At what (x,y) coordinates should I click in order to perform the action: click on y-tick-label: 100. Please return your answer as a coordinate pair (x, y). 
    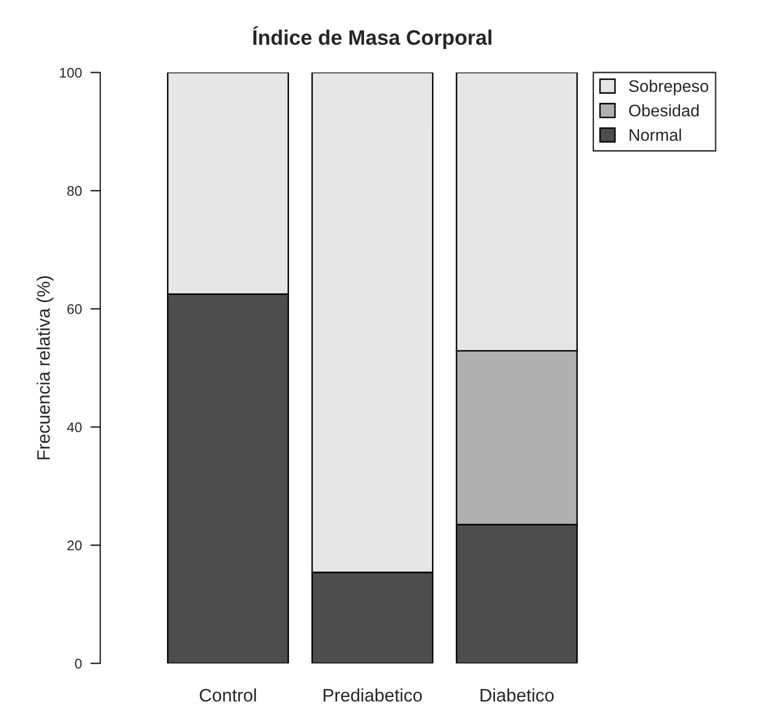
    Looking at the image, I should click on (71, 73).